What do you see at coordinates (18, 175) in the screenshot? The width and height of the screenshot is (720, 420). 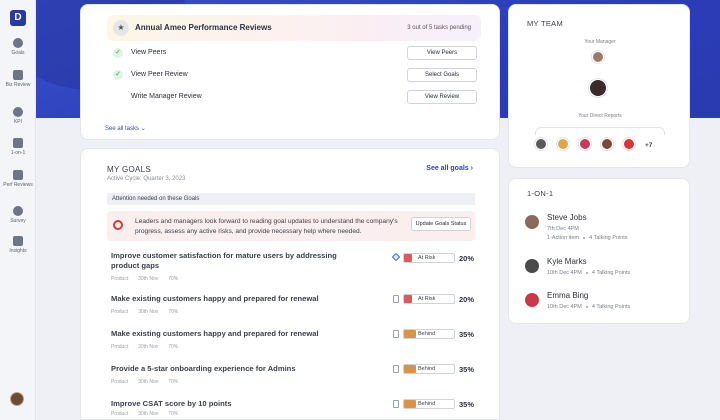 I see `trophy-icon` at bounding box center [18, 175].